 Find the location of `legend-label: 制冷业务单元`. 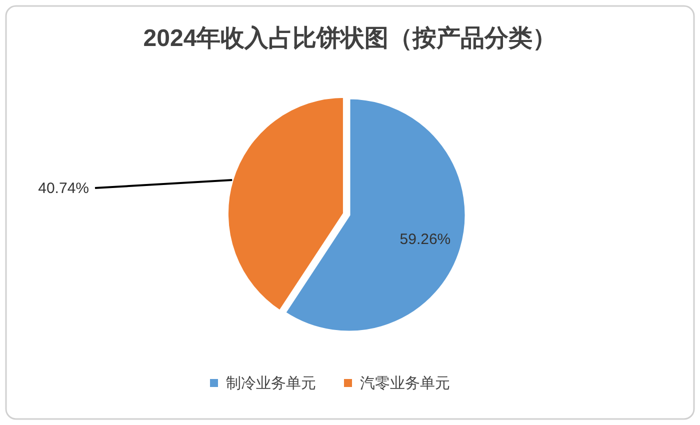

legend-label: 制冷业务单元 is located at coordinates (271, 383).